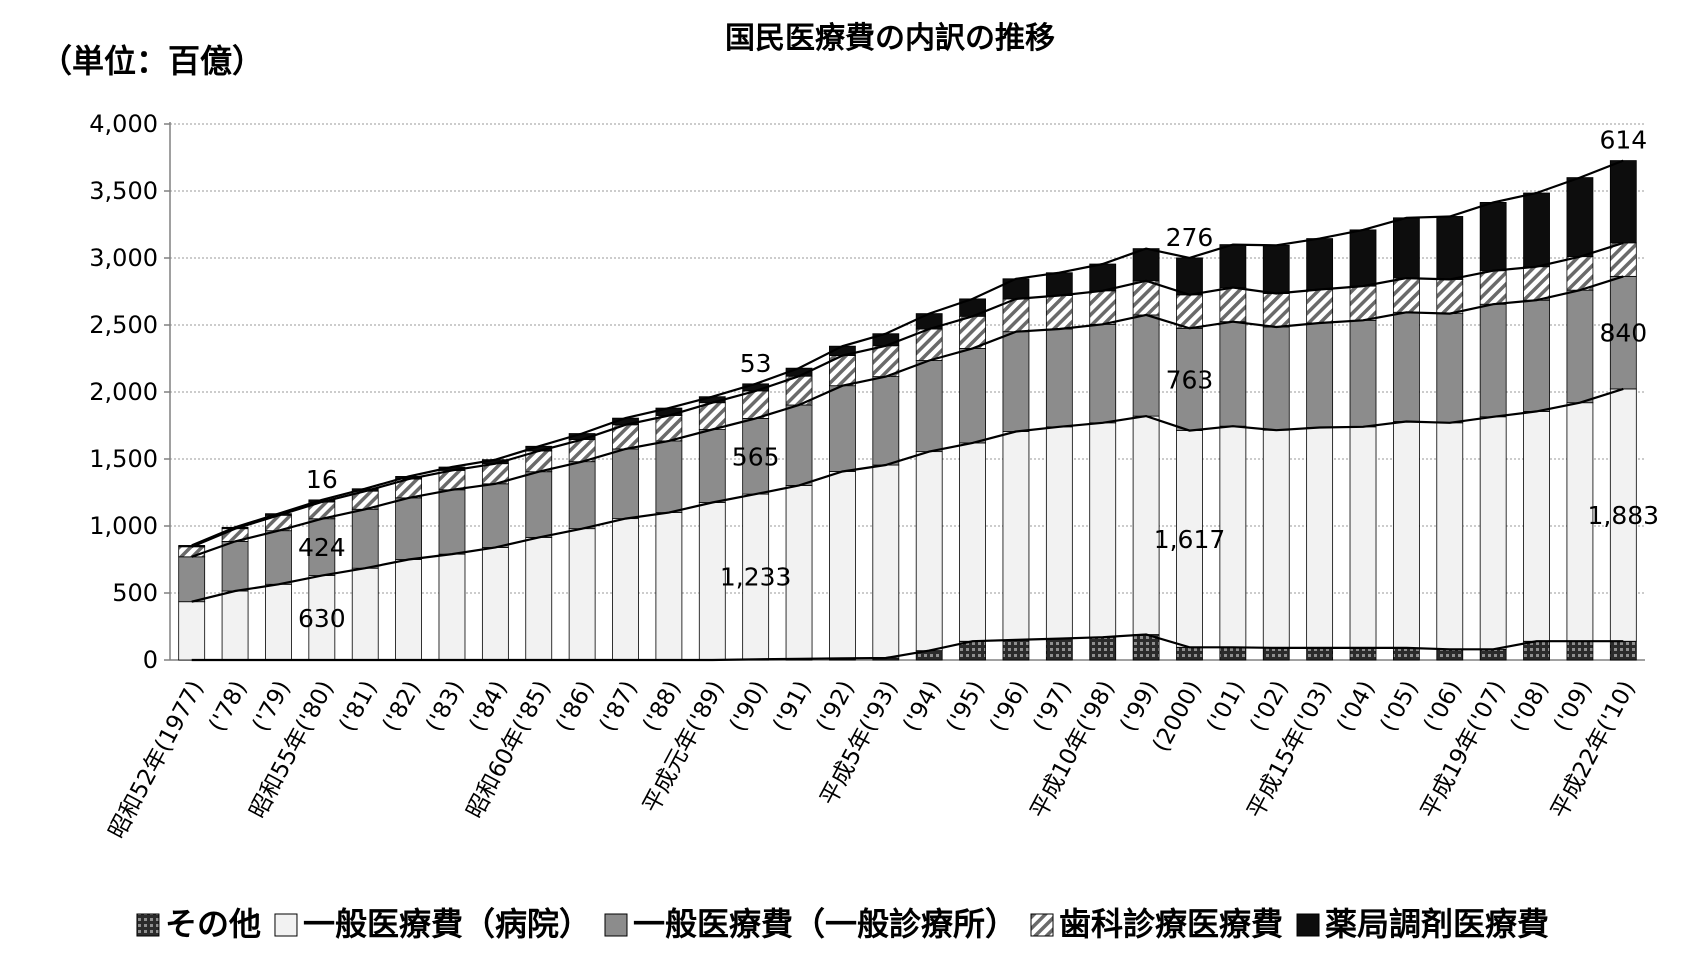  Describe the element at coordinates (1171, 924) in the screenshot. I see `legend-label: 歯科診療医療費` at that location.